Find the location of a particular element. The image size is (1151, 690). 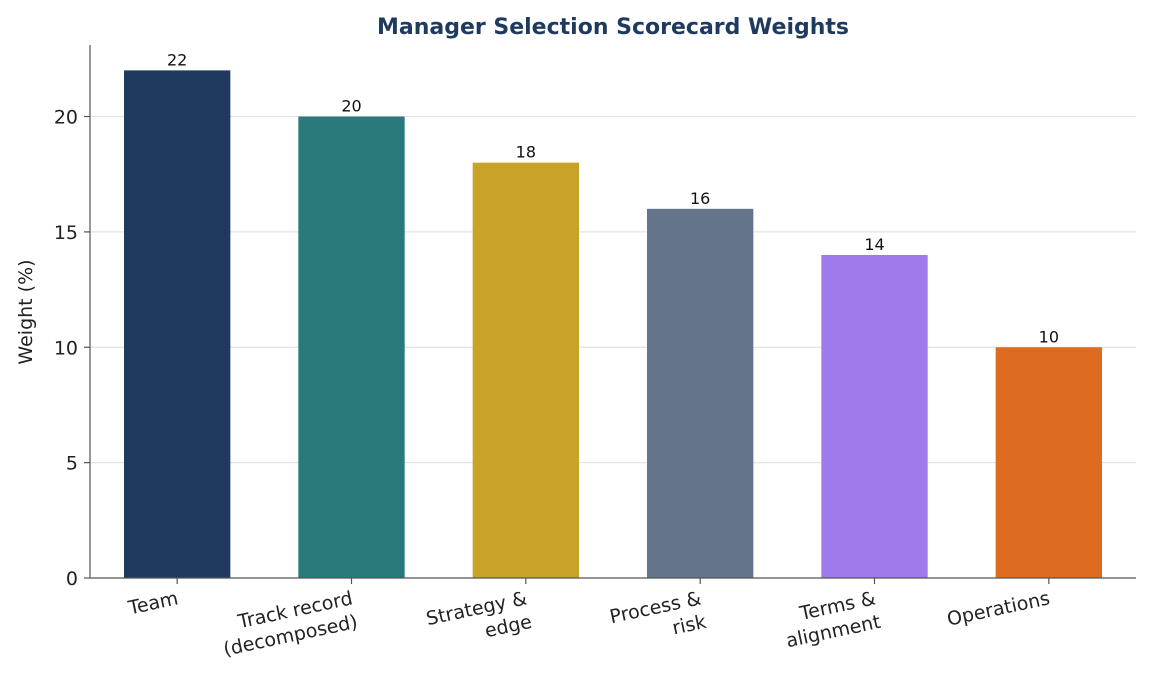

x-tick-label: Process &risk is located at coordinates (658, 619).